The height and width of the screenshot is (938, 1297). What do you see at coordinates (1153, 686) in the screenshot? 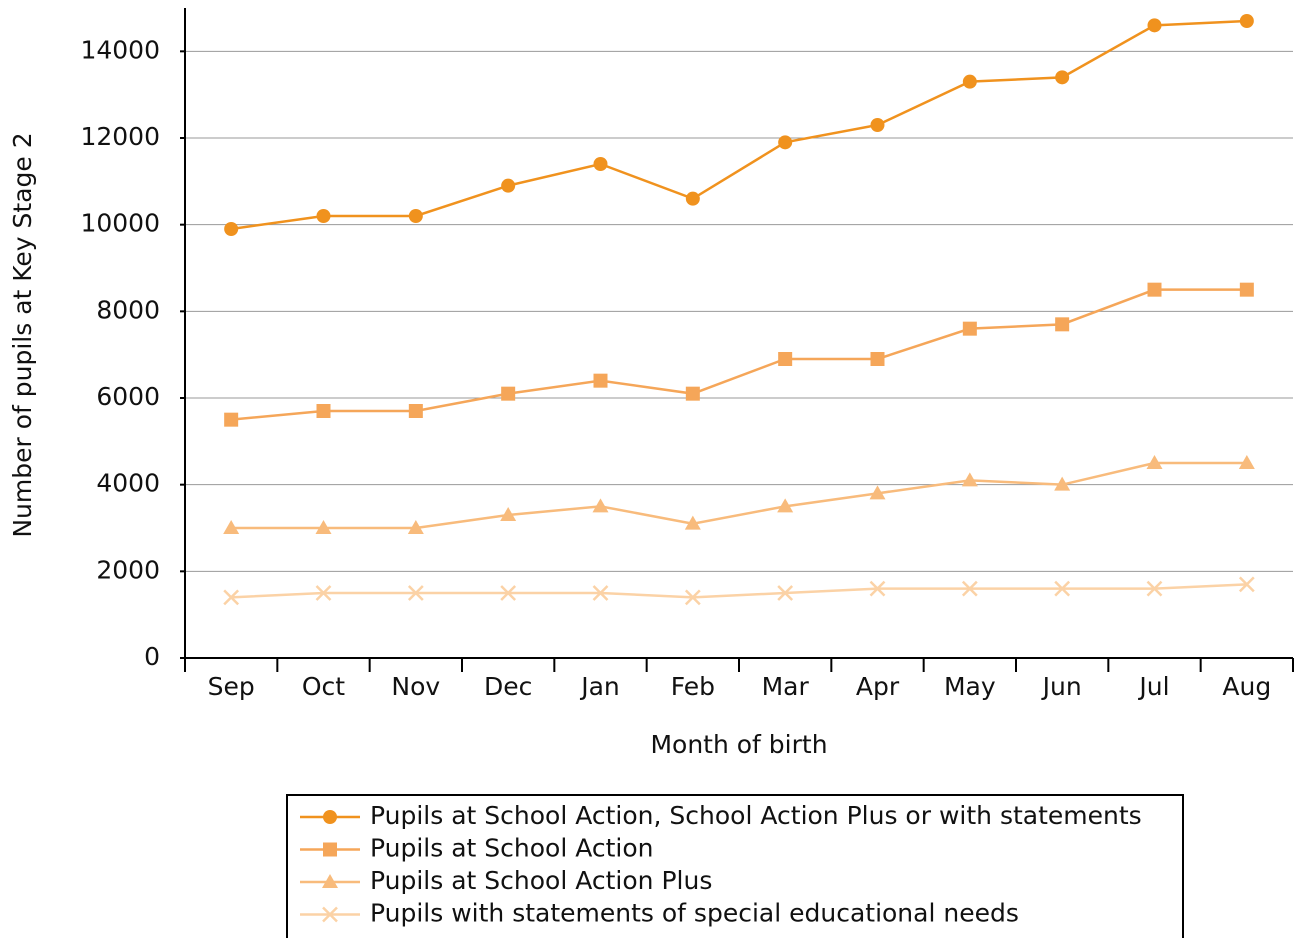
I see `x-tick-label: Jul` at bounding box center [1153, 686].